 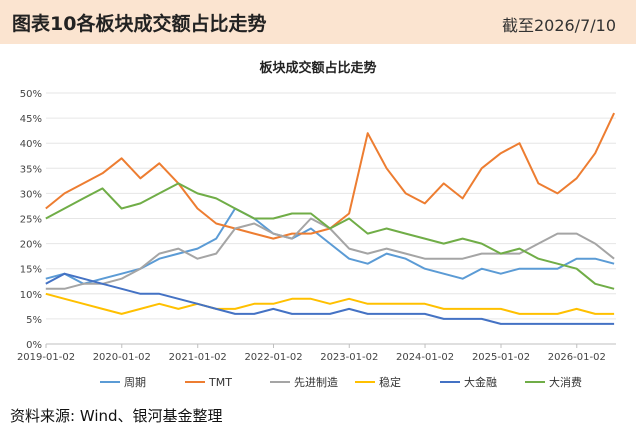 I want to click on x-tick-label: 2022-01-02, so click(x=273, y=357).